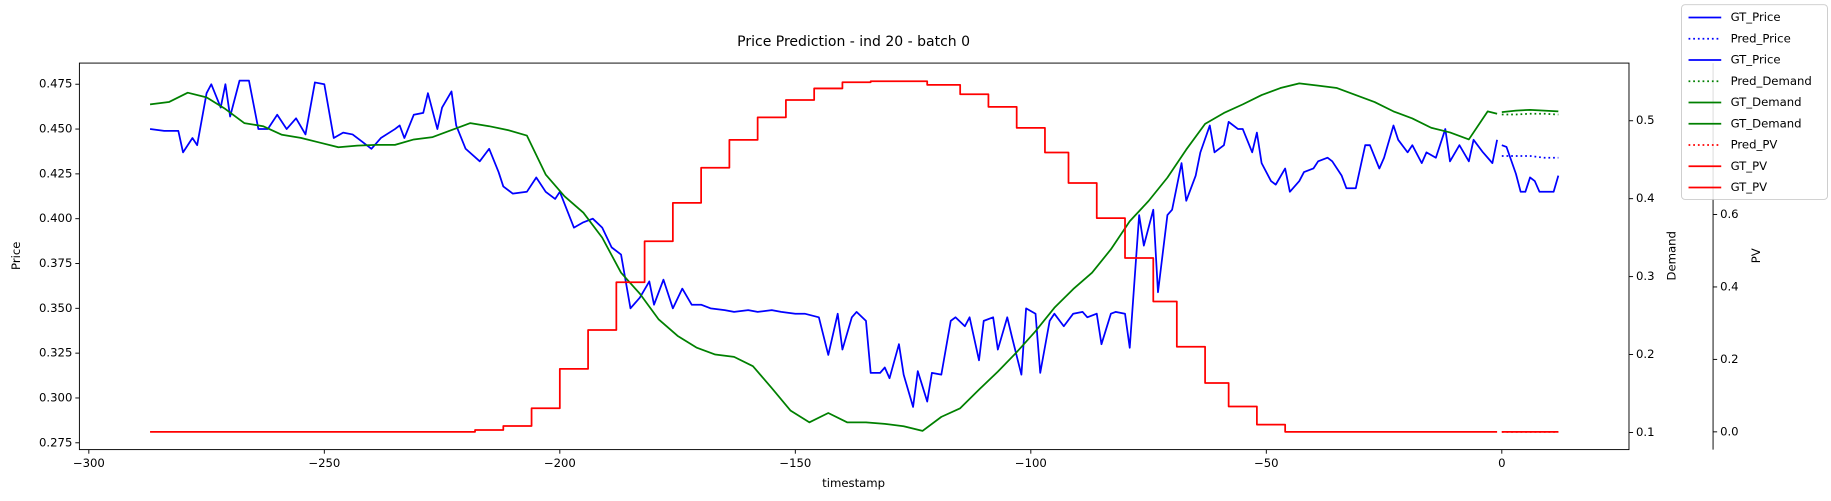 The width and height of the screenshot is (1831, 501). I want to click on y-tick-label: 0.350, so click(55, 308).